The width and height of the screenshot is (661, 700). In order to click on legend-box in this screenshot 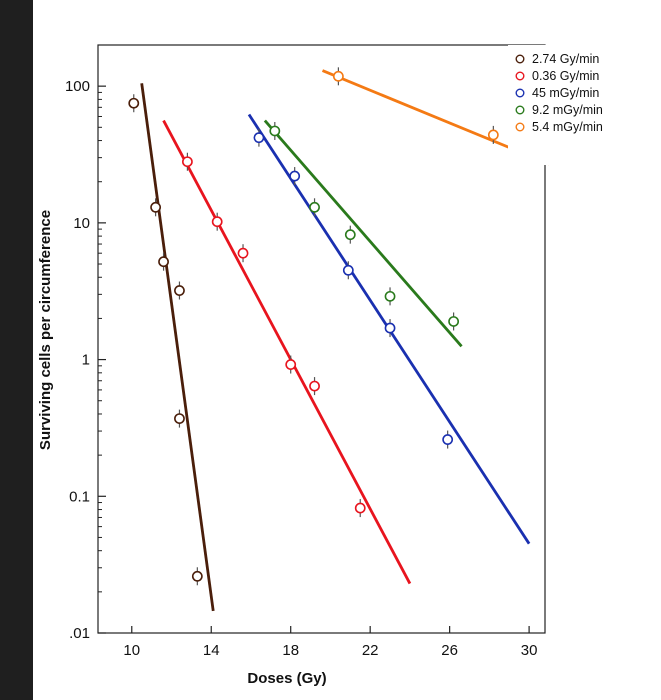, I will do `click(584, 105)`.